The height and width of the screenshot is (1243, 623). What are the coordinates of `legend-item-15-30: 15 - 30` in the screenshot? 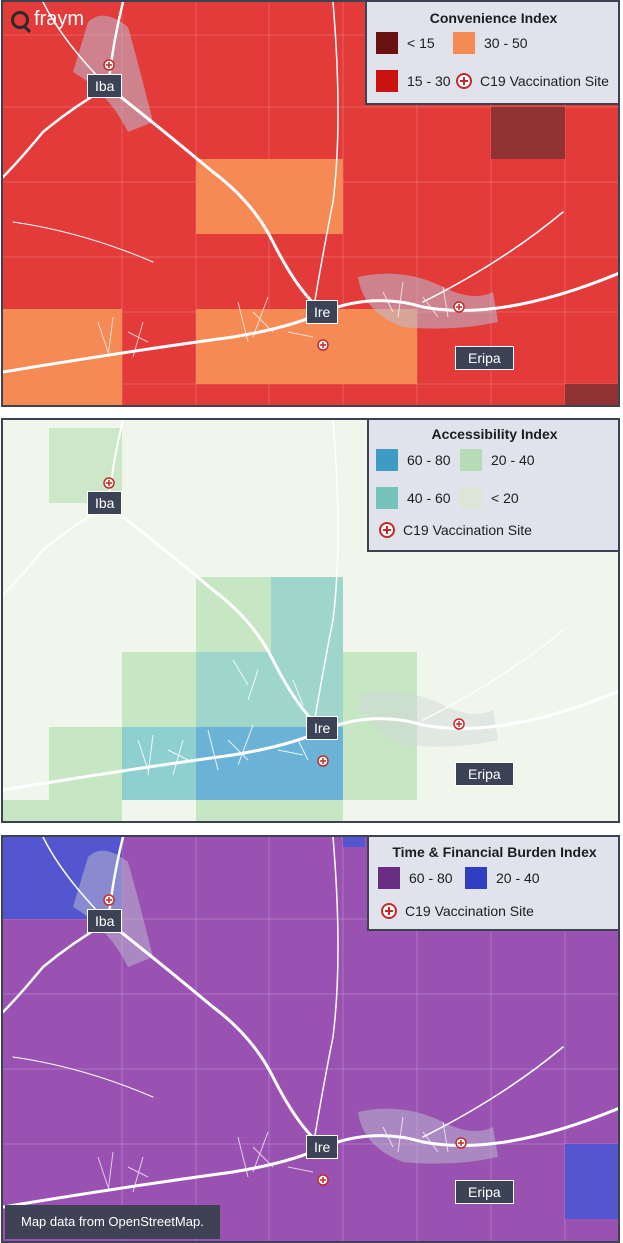 It's located at (413, 81).